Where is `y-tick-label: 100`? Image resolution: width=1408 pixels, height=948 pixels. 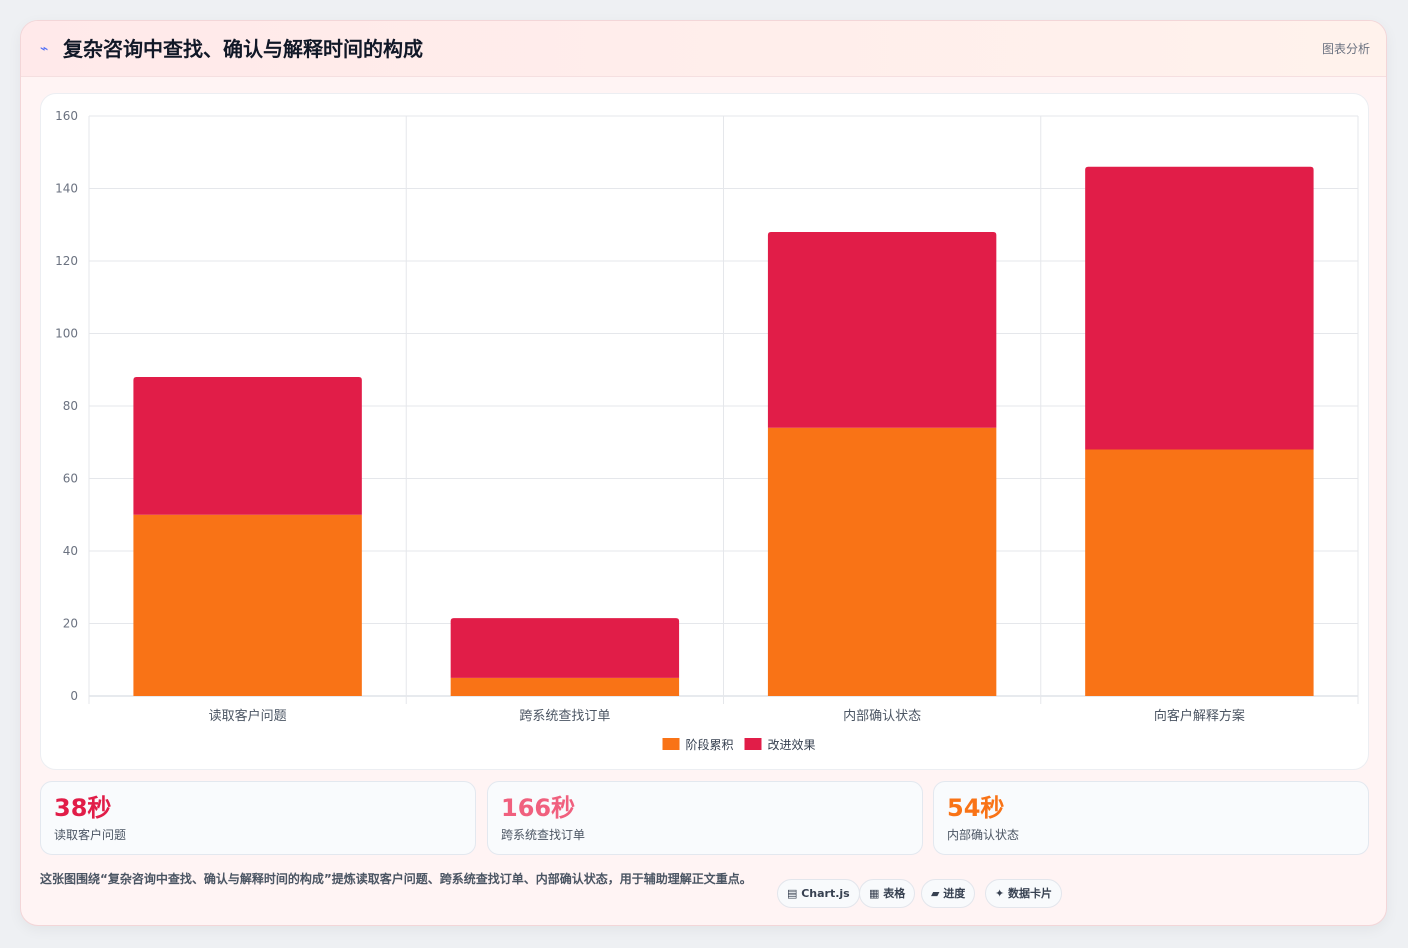 y-tick-label: 100 is located at coordinates (66, 334).